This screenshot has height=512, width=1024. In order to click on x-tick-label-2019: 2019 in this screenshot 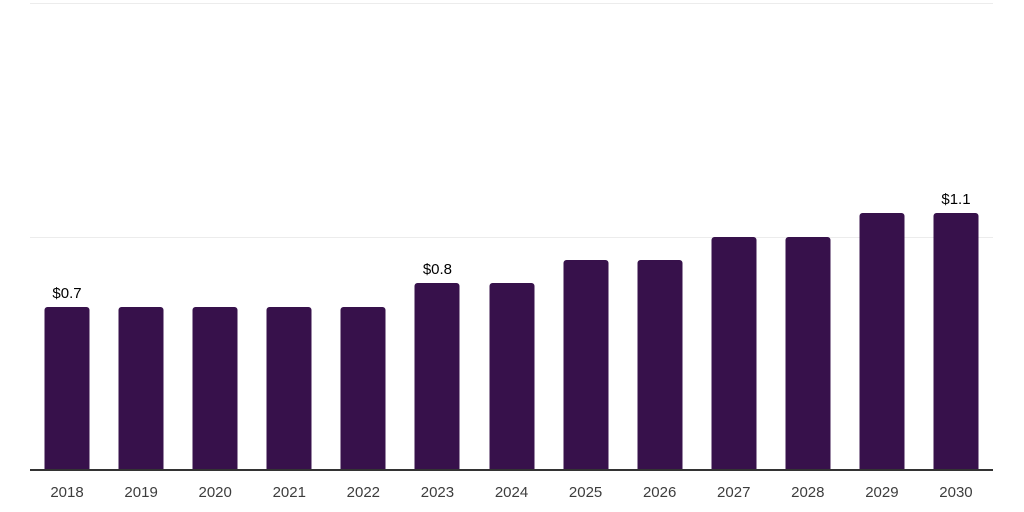, I will do `click(141, 492)`.